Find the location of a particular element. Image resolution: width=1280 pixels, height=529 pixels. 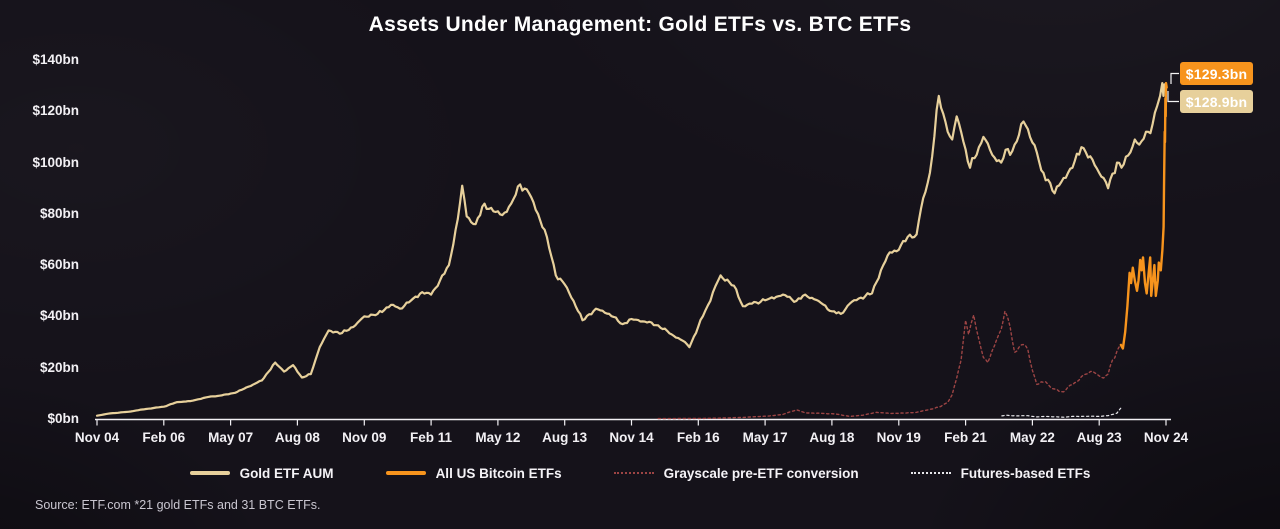

y-axis-label: $140bn is located at coordinates (55, 59).